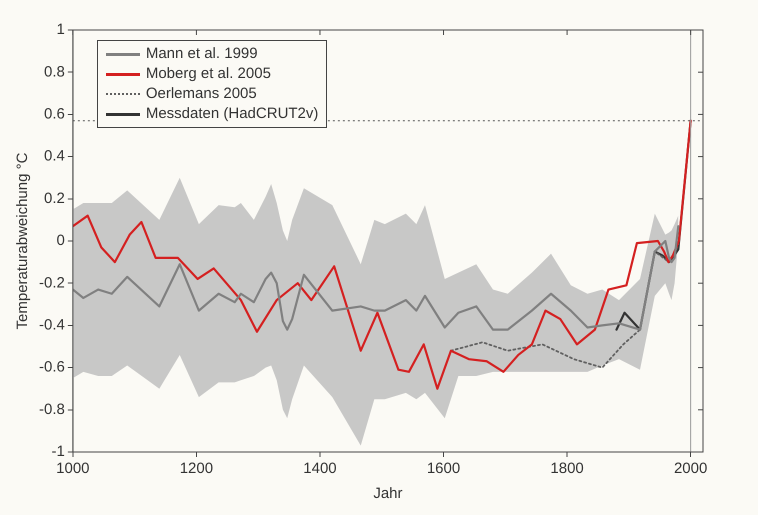 The width and height of the screenshot is (758, 515). Describe the element at coordinates (60, 241) in the screenshot. I see `y-tick-label: 0` at that location.